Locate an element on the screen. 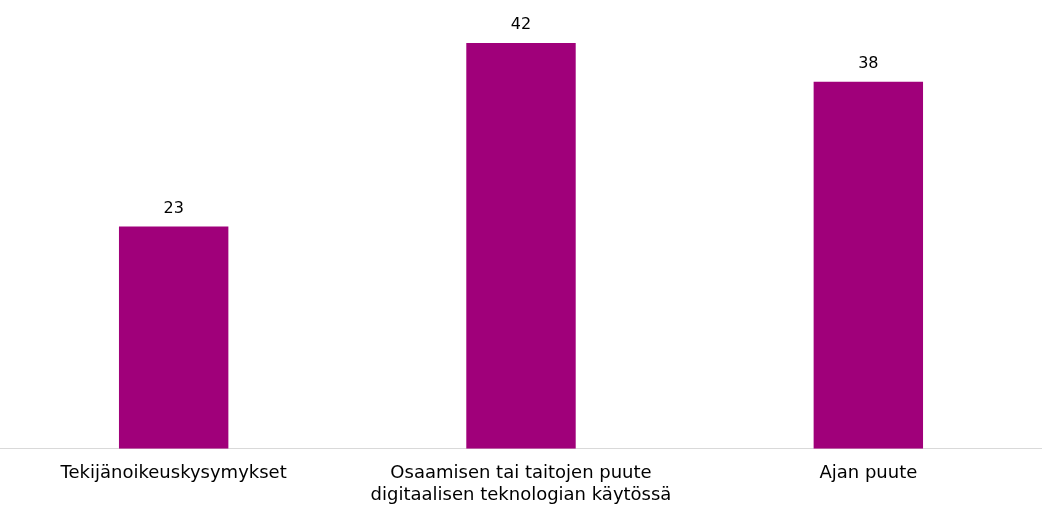 This screenshot has height=520, width=1042. x-tick-label: Ajan puute is located at coordinates (868, 472).